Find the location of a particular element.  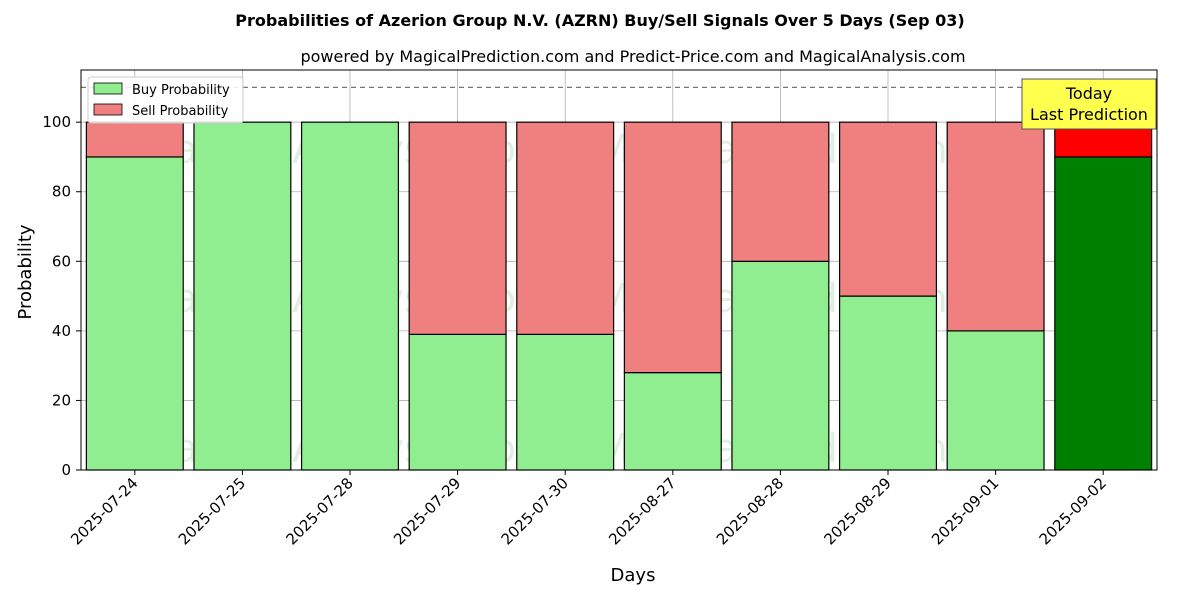

today-annotation: Today Last Prediction is located at coordinates (1089, 104).